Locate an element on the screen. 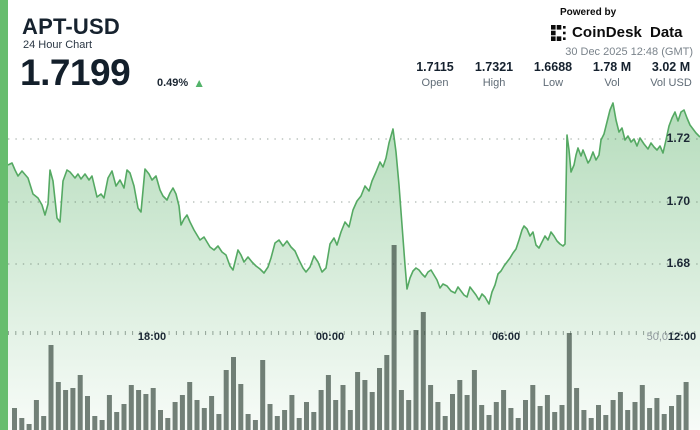  stat-vol-usd-label: Vol USD is located at coordinates (671, 83).